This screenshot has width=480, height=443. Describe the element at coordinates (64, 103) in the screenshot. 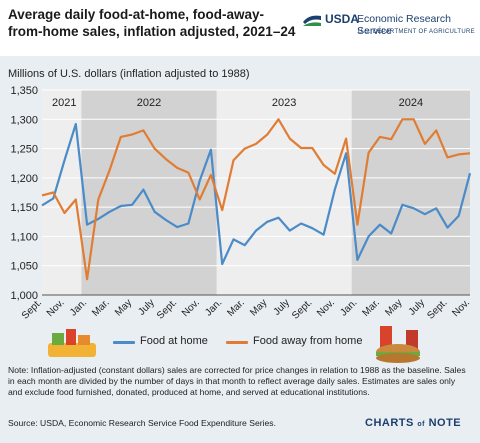

I see `year-label-2021: 2021` at that location.